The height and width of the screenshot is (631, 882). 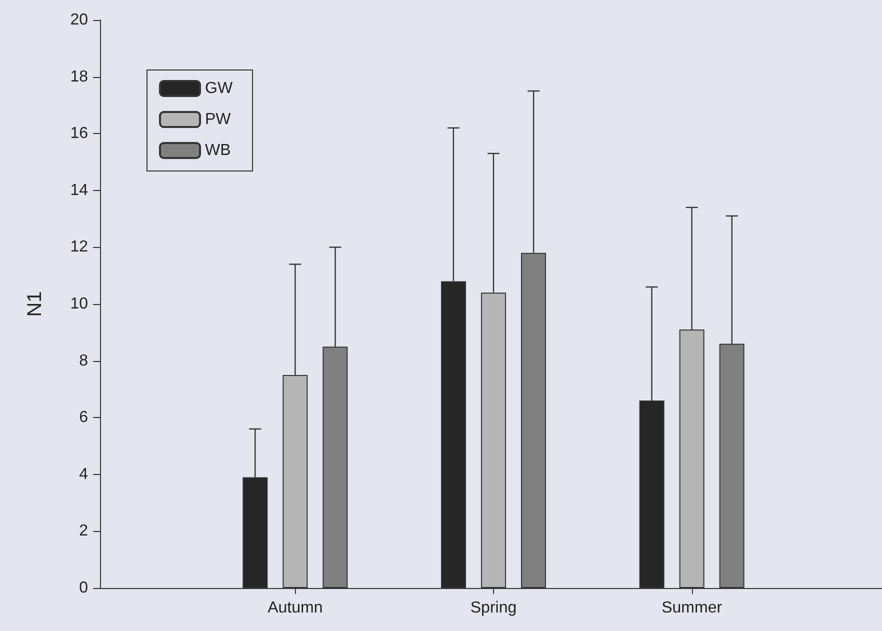 What do you see at coordinates (83, 588) in the screenshot?
I see `y-tick-label: 0` at bounding box center [83, 588].